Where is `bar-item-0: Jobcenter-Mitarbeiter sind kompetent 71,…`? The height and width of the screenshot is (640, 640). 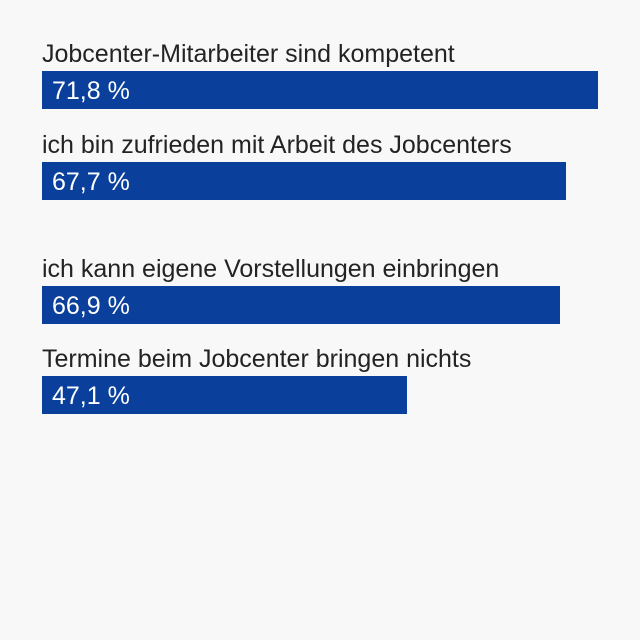
bar-item-0: Jobcenter-Mitarbeiter sind kompetent 71,… is located at coordinates (320, 73).